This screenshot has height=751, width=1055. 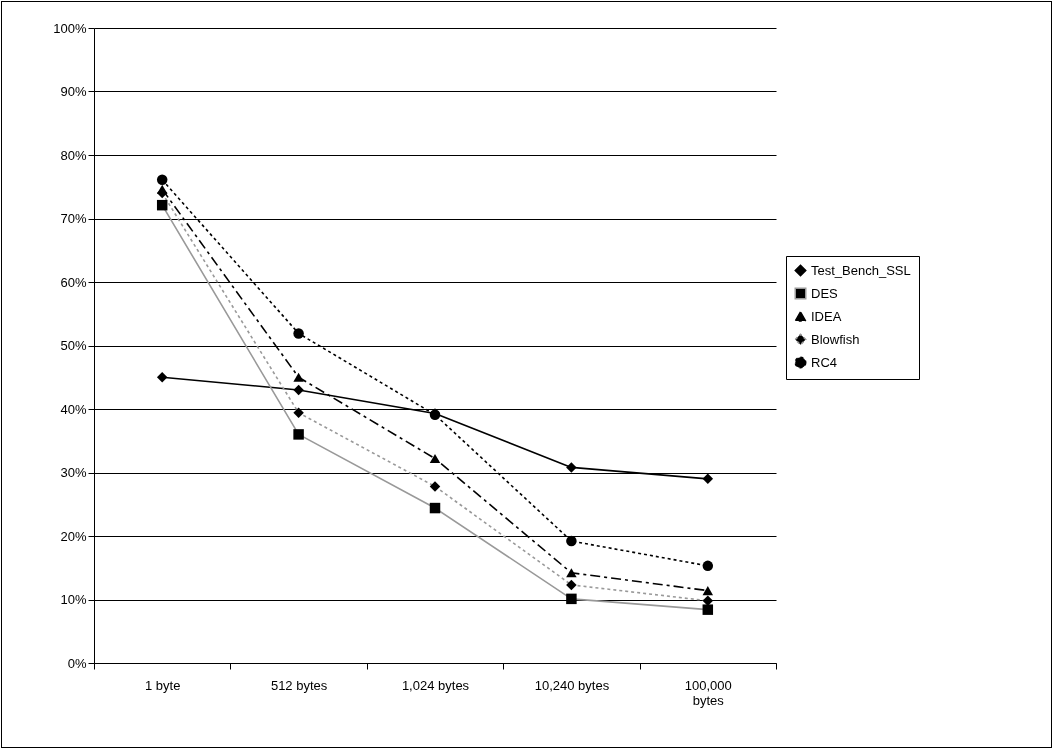 I want to click on y-tick-label: 80%, so click(x=73, y=155).